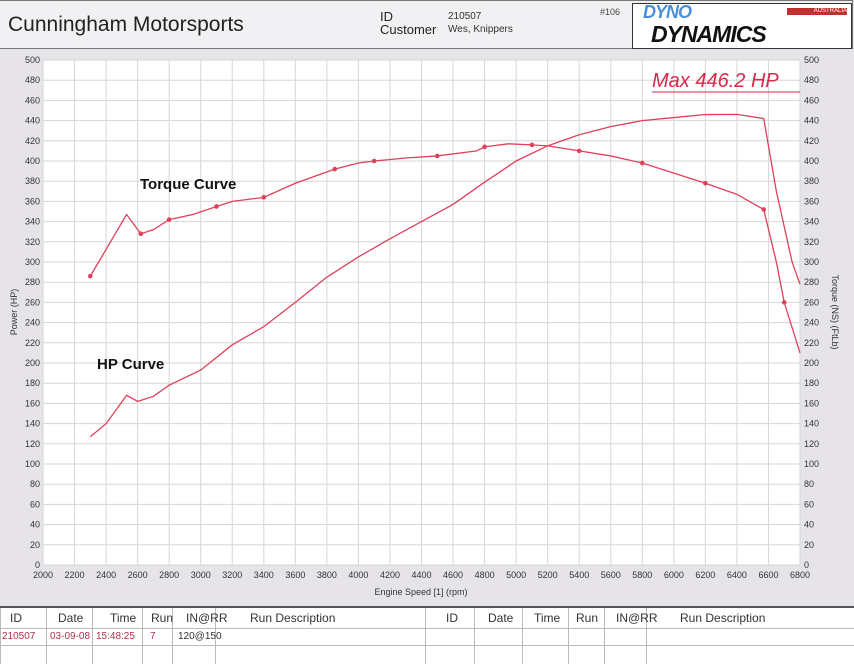  I want to click on table-header: Time, so click(547, 618).